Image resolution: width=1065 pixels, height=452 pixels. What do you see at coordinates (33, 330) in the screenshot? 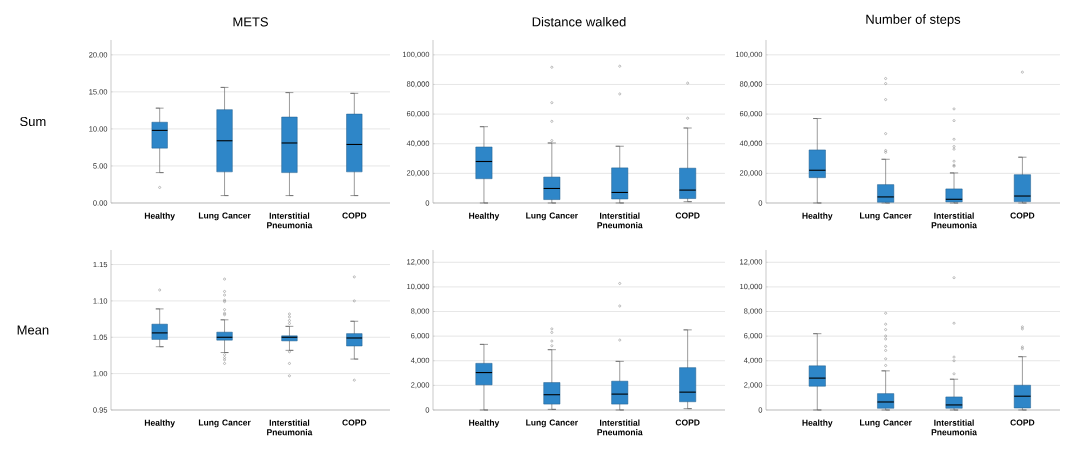
I see `y-axis-title: Mean` at bounding box center [33, 330].